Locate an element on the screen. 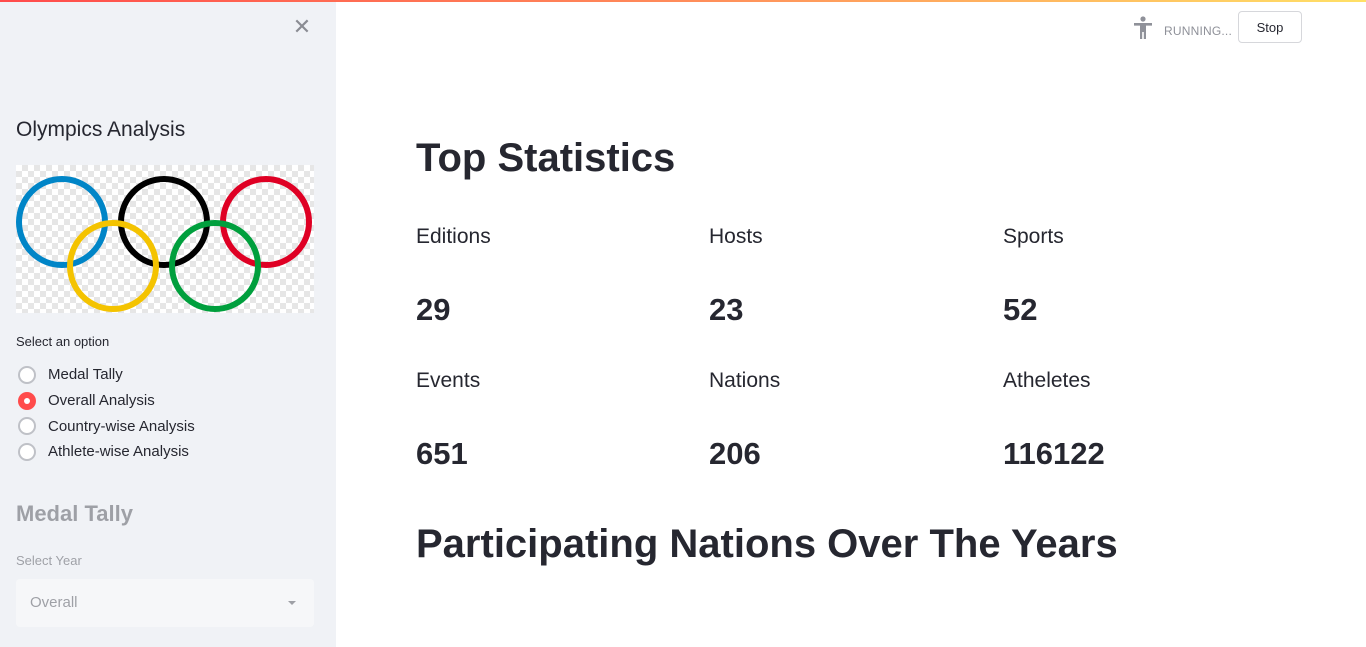  radio-overall-analysis: Overall Analysis is located at coordinates (106, 401).